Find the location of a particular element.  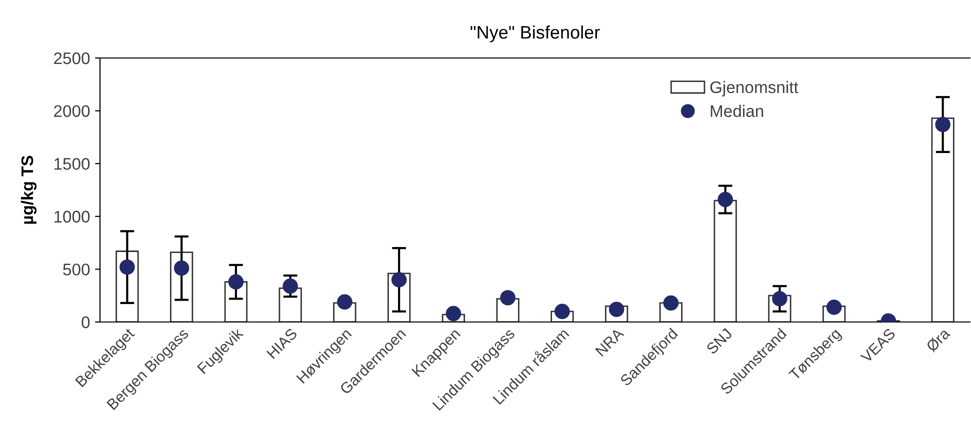

y-axis-title: µg/kg TS is located at coordinates (28, 190).